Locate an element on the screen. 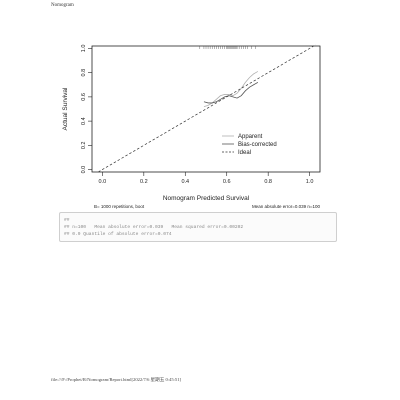 The height and width of the screenshot is (400, 400). x-axis: 0.0 0.2 0.4 0.6 0.8 1.0 is located at coordinates (206, 178).